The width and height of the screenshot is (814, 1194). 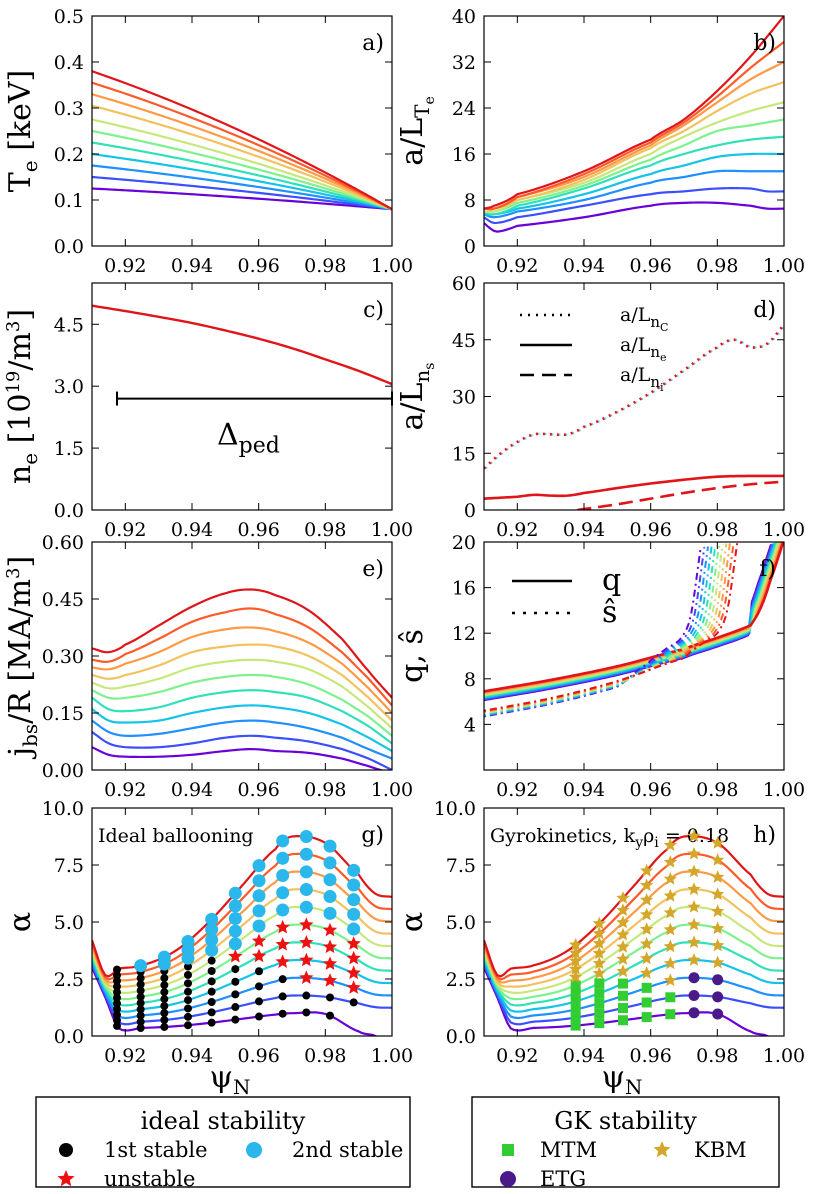 What do you see at coordinates (221, 1077) in the screenshot?
I see `x-axis-label-main: ψ` at bounding box center [221, 1077].